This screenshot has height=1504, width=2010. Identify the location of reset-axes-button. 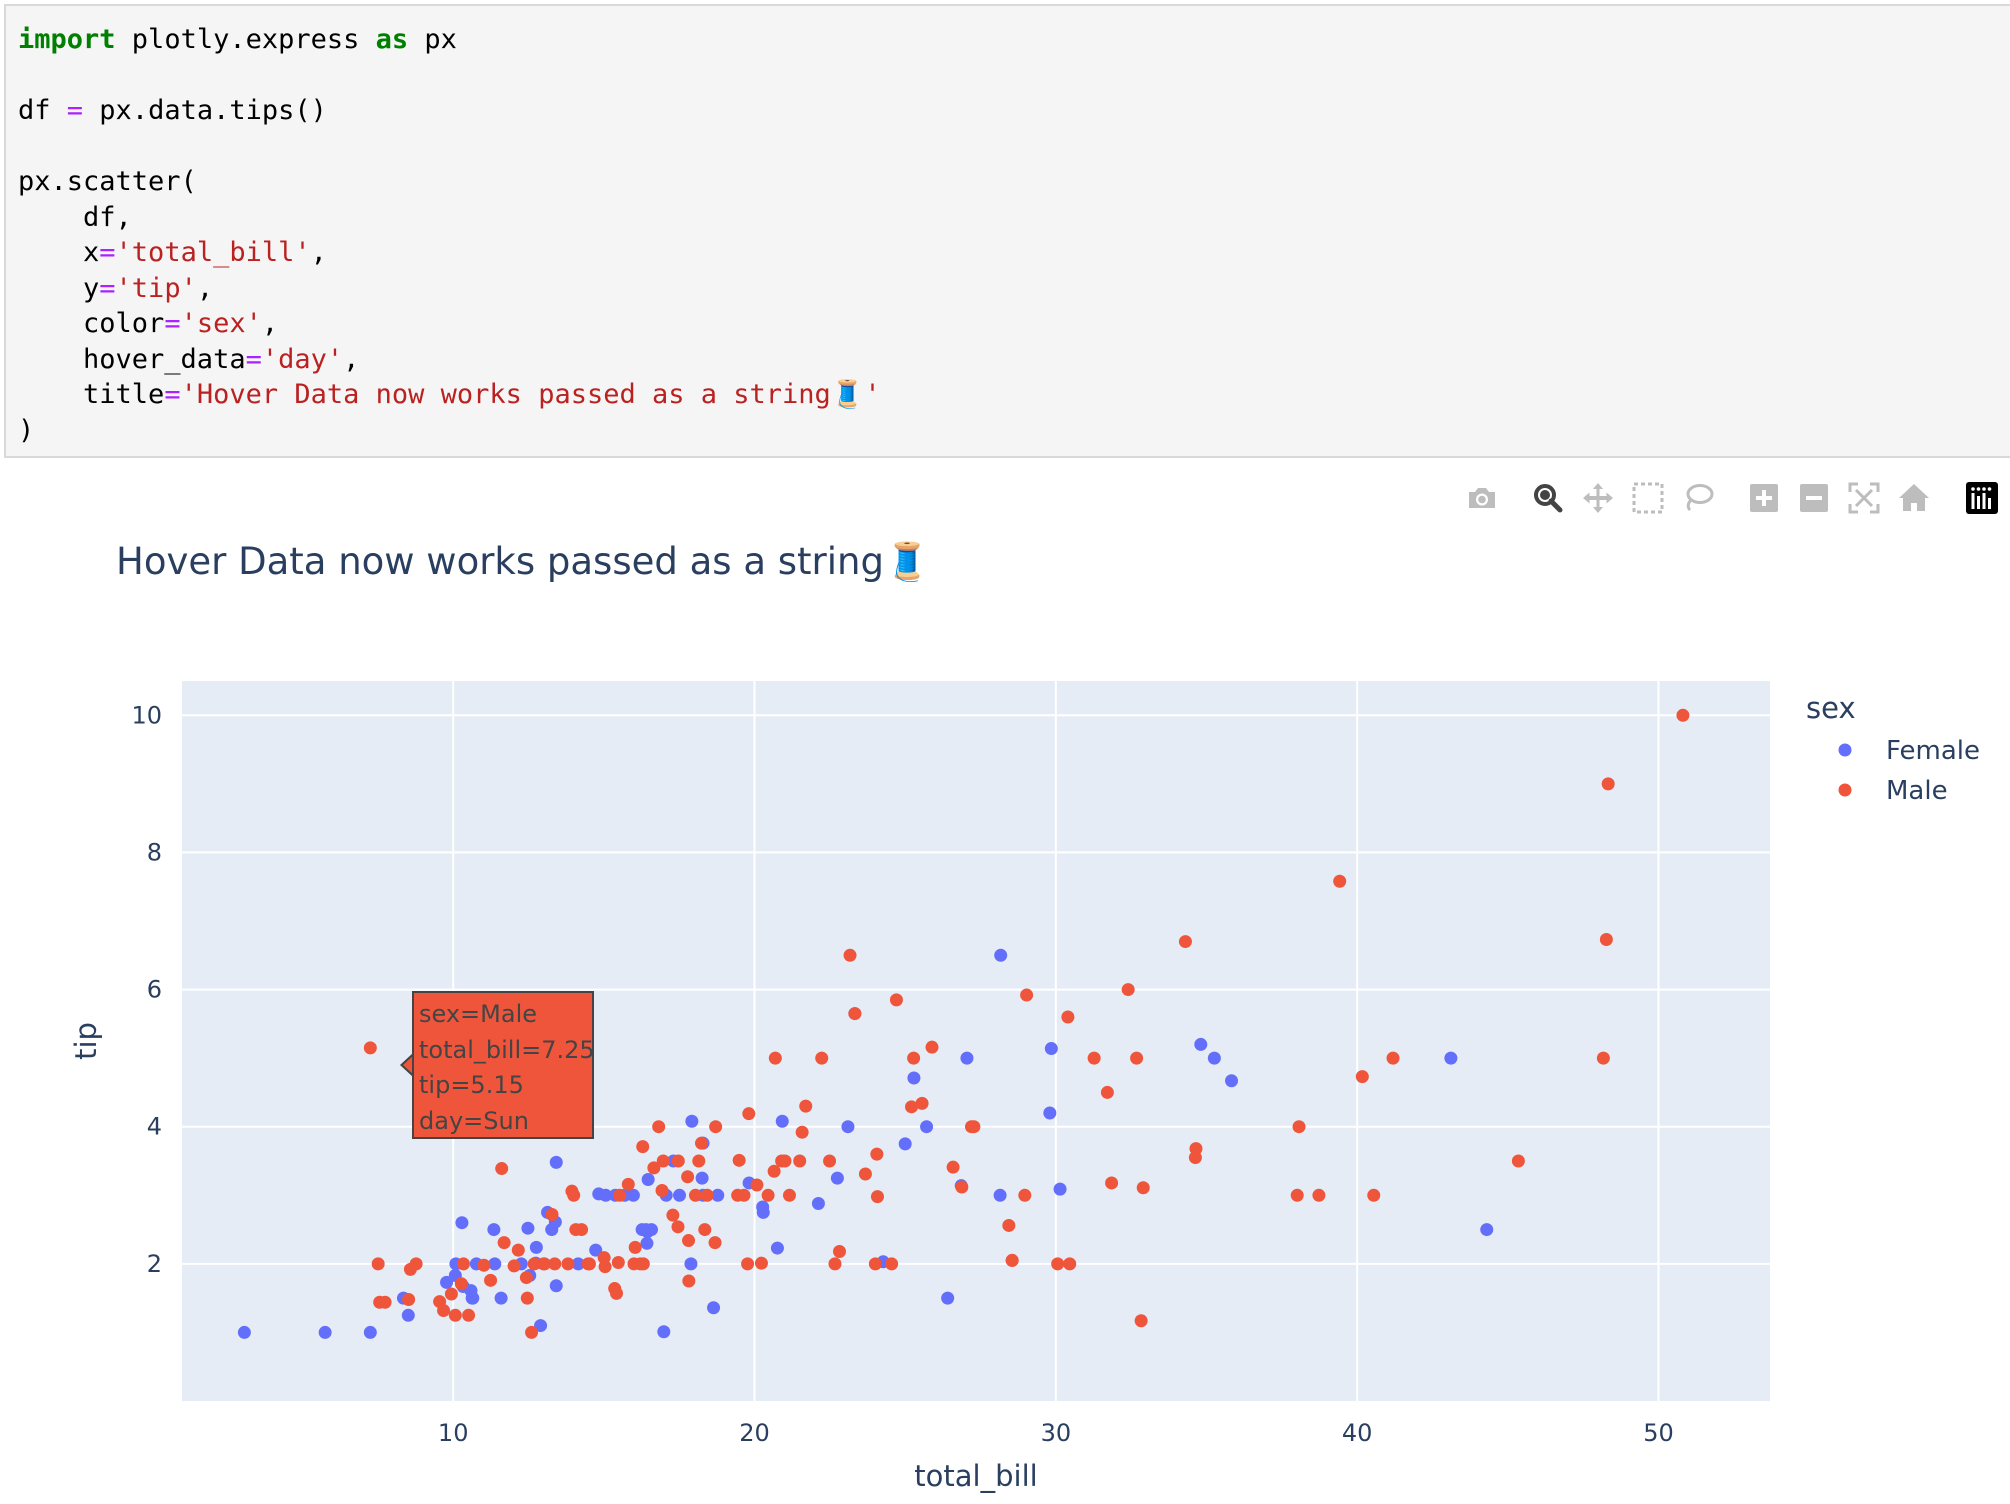
(1914, 498).